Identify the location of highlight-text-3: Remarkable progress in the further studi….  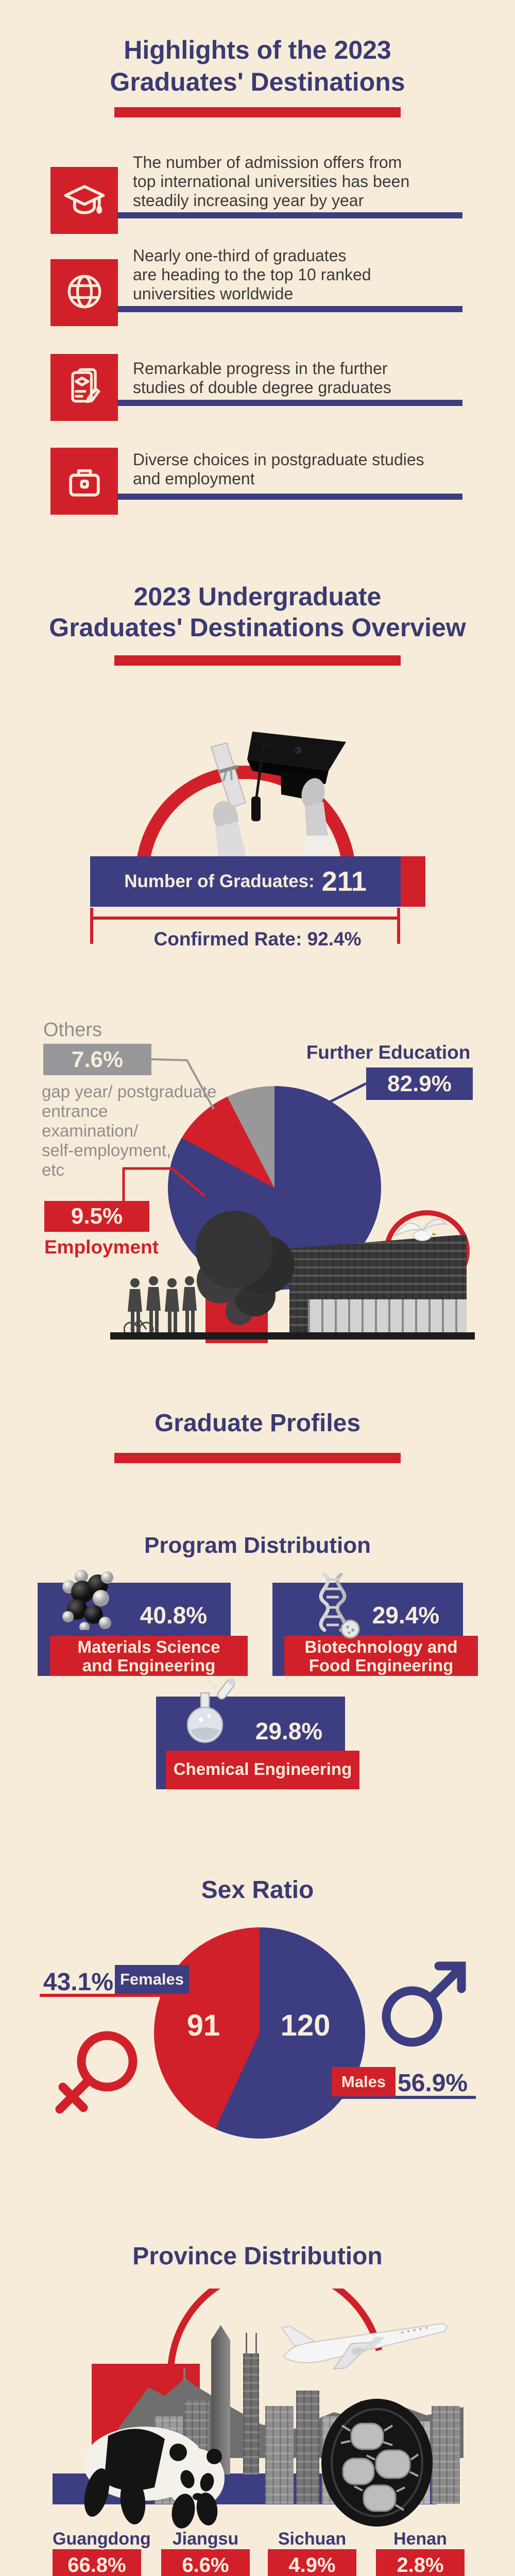
(262, 378).